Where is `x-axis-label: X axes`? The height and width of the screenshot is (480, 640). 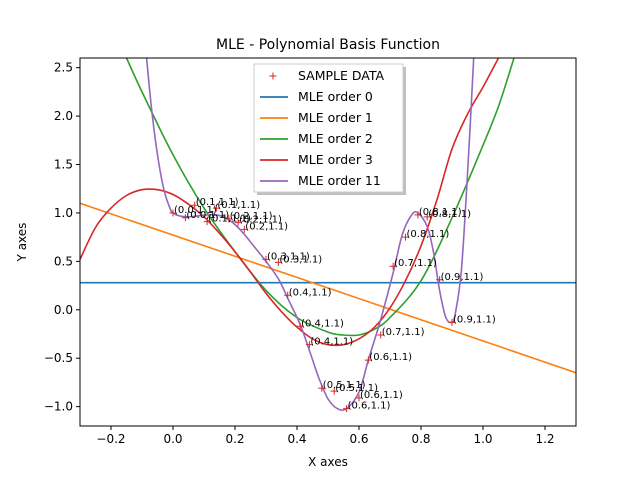 x-axis-label: X axes is located at coordinates (328, 462).